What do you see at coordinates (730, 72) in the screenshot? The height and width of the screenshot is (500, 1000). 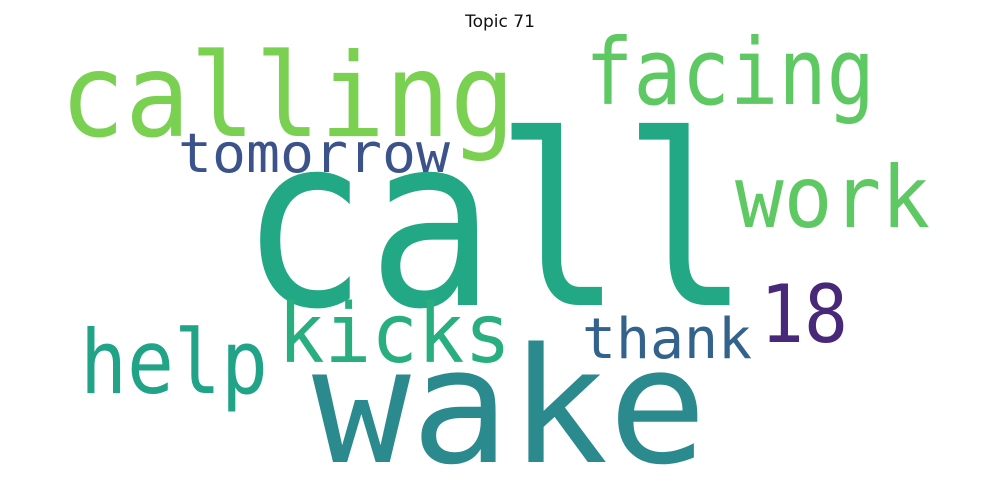 I see `word-facing: facing` at bounding box center [730, 72].